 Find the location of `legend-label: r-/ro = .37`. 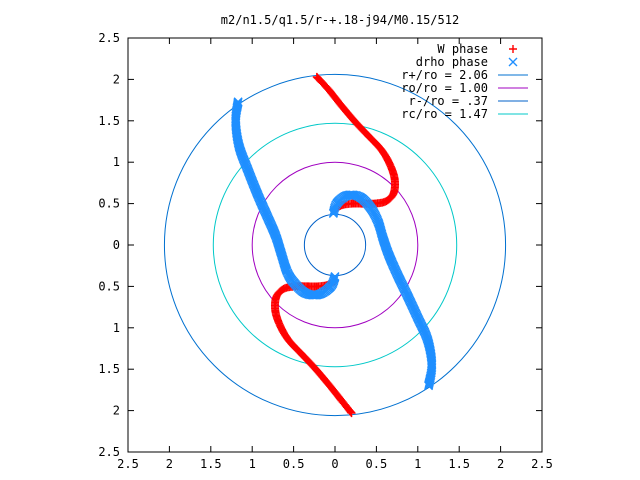

legend-label: r-/ro = .37 is located at coordinates (448, 101).